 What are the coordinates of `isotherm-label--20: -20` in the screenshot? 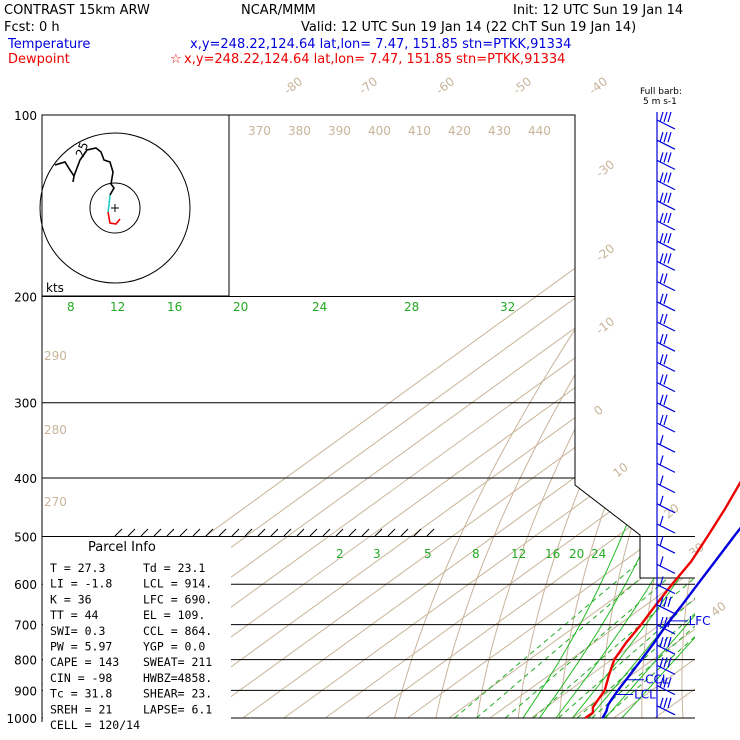 It's located at (605, 252).